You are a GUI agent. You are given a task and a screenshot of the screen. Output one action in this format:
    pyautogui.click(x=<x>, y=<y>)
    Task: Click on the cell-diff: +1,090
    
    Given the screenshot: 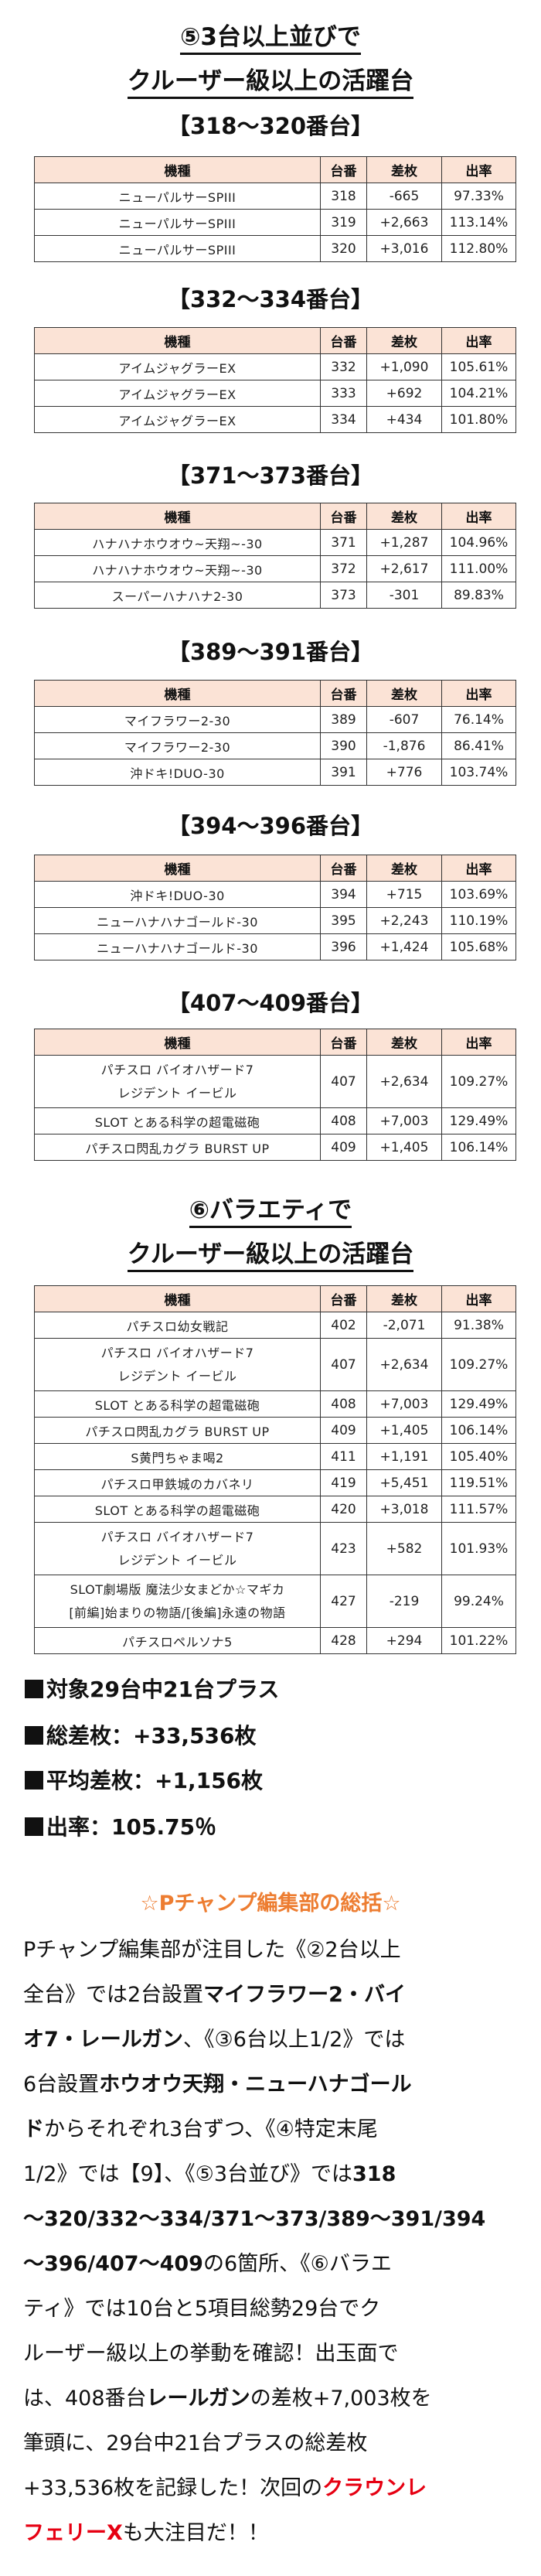 What is the action you would take?
    pyautogui.click(x=404, y=367)
    